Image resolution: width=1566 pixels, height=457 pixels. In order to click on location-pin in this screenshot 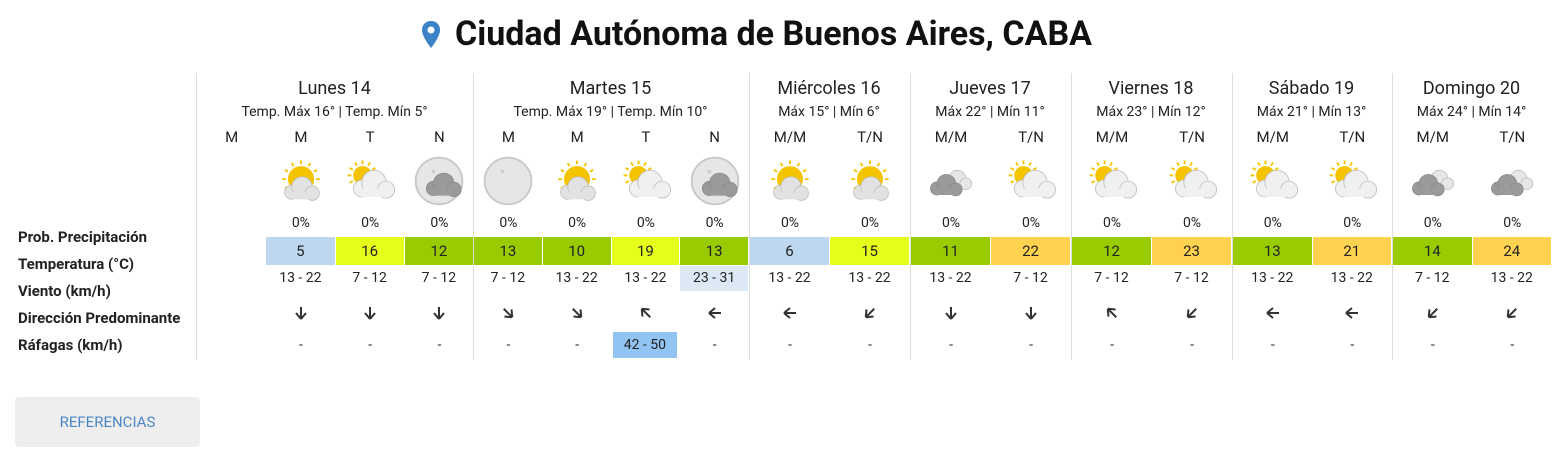, I will do `click(431, 34)`.